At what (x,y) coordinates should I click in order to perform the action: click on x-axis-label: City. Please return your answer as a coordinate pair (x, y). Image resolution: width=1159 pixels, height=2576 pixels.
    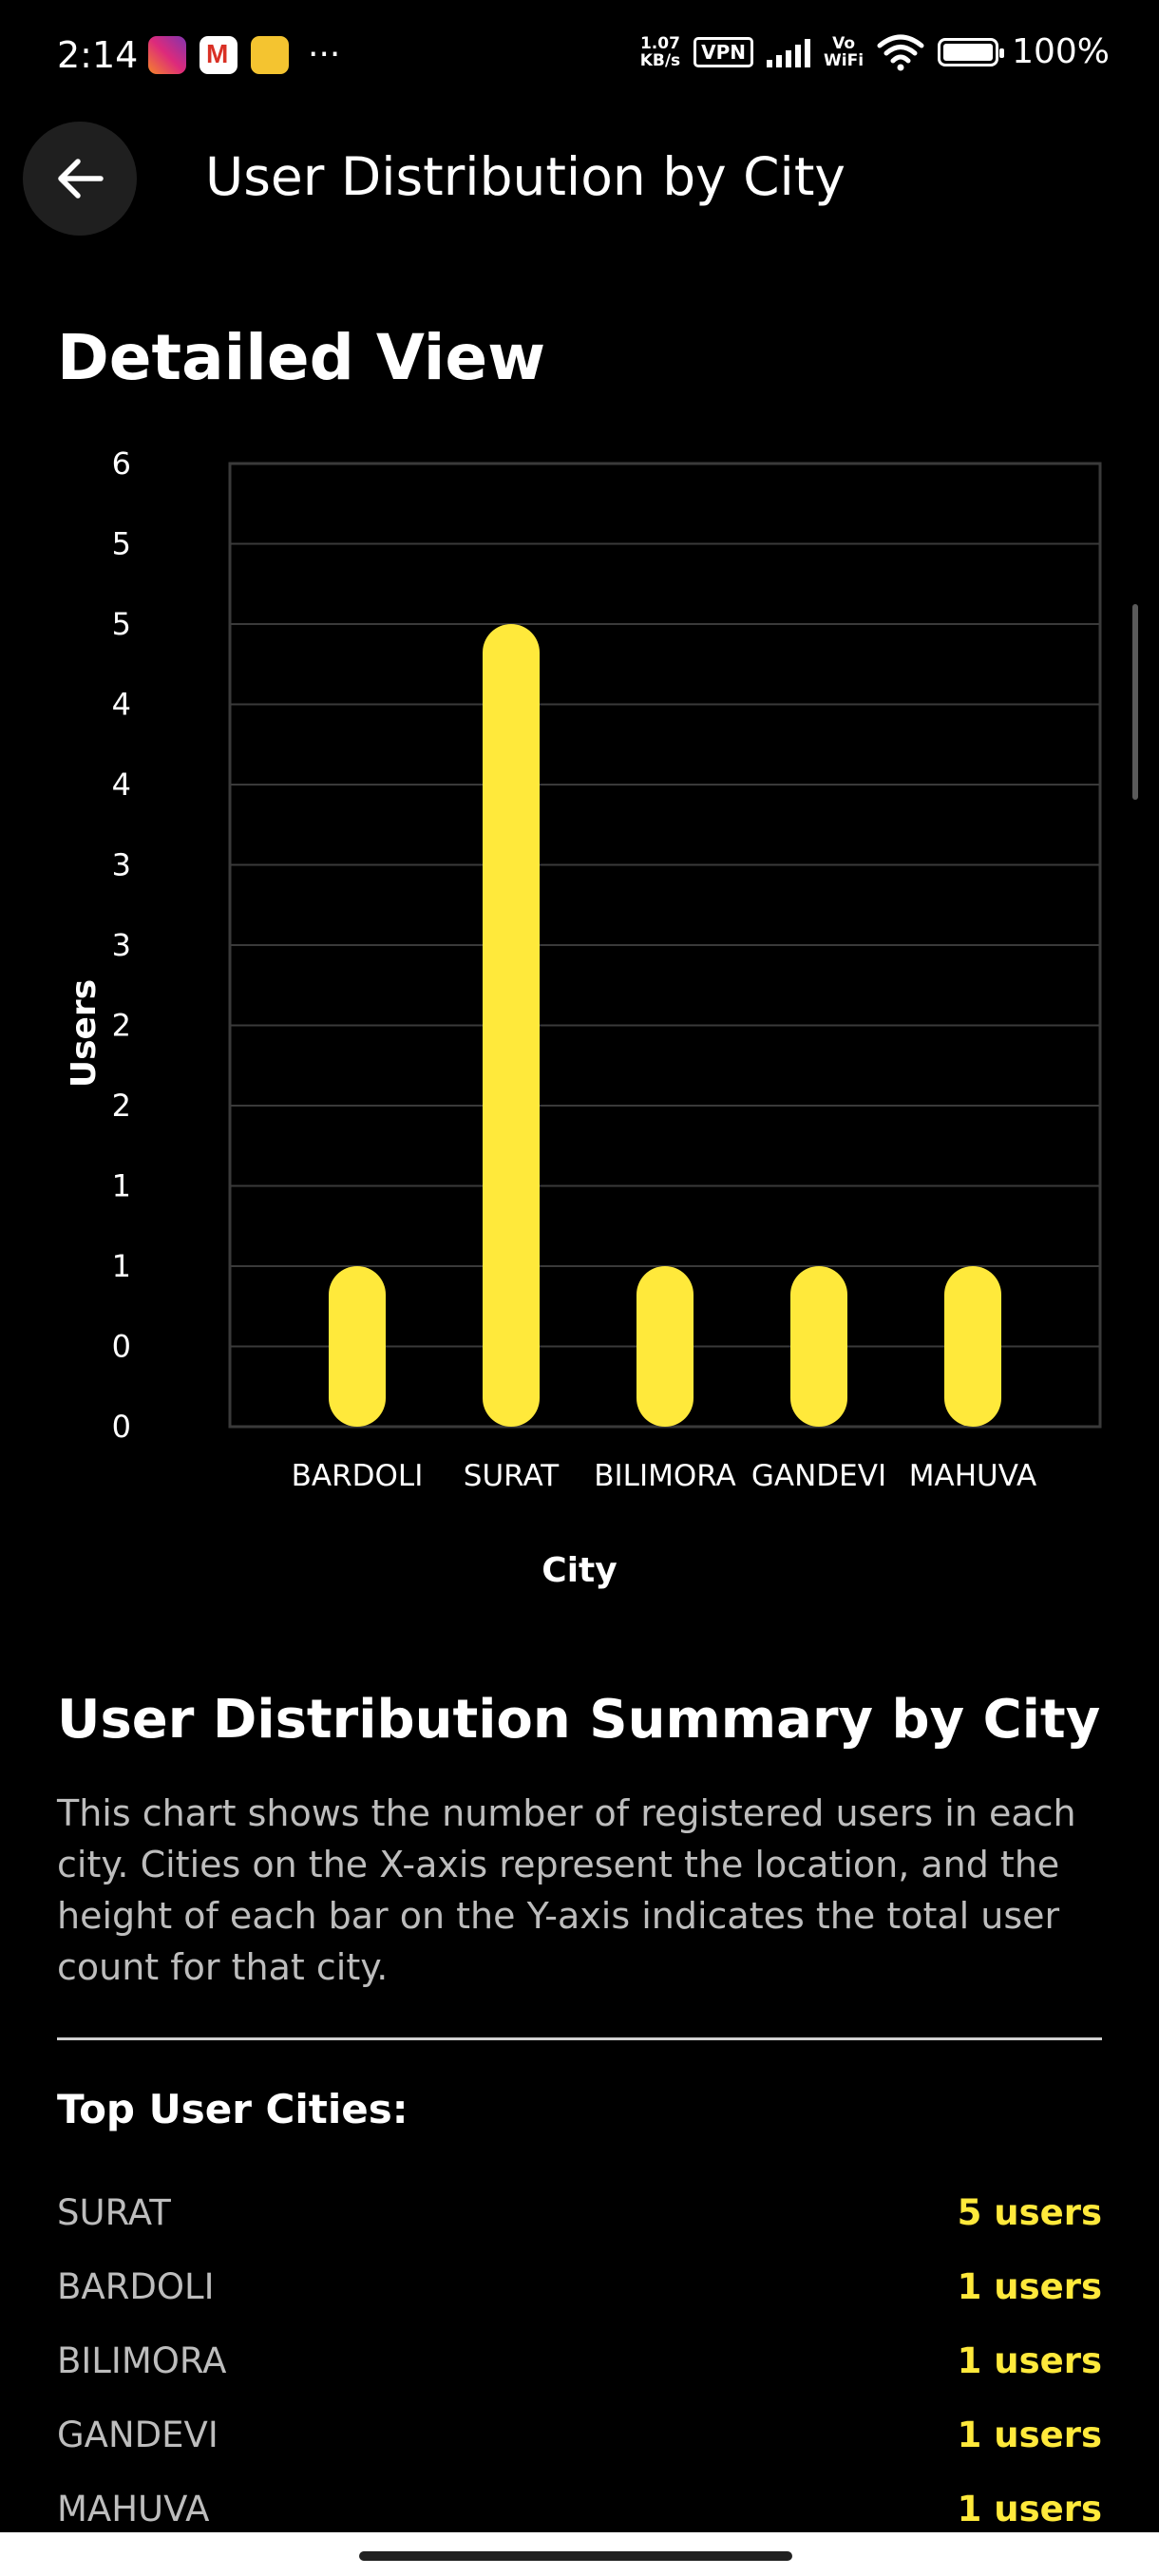
    Looking at the image, I should click on (579, 1570).